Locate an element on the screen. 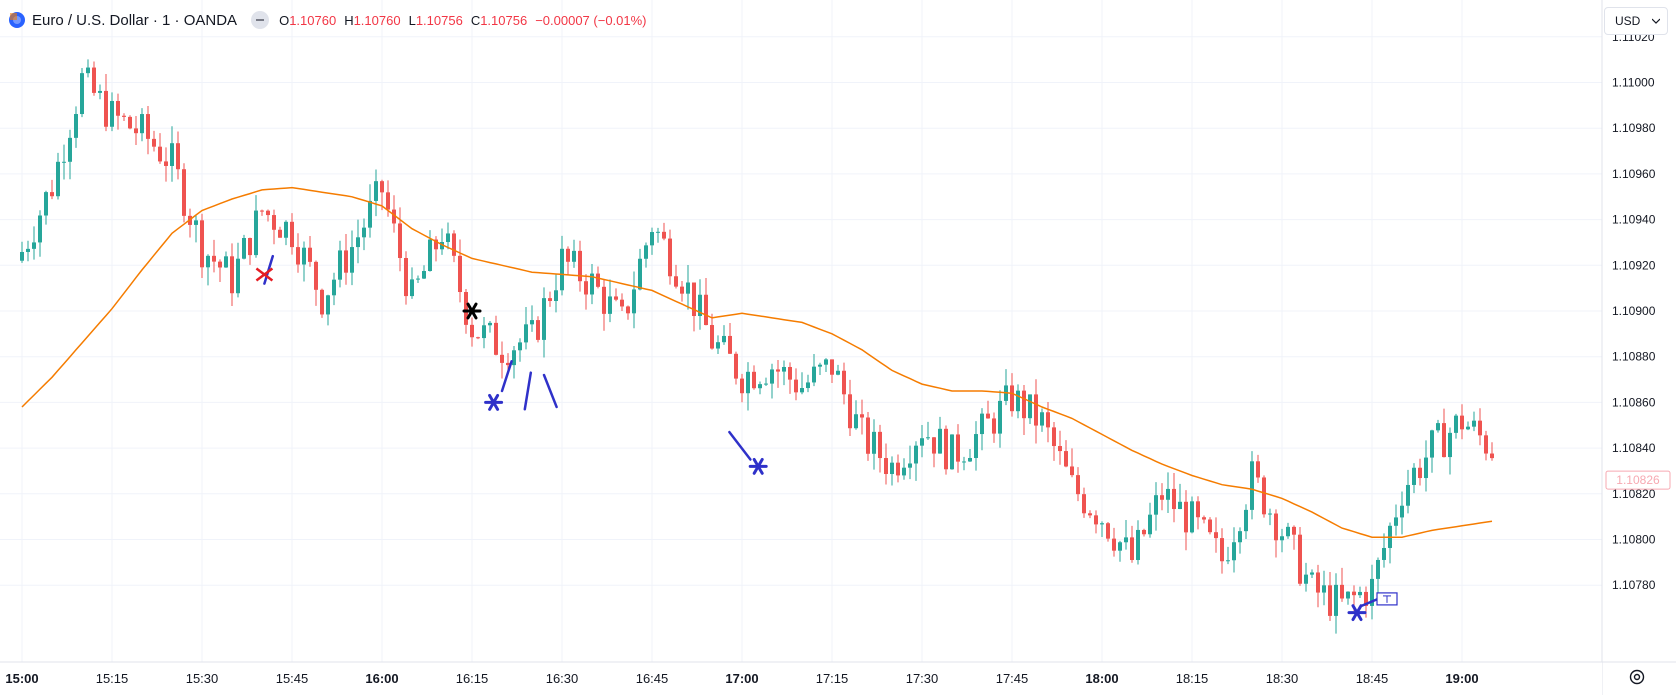  symbol-title: Euro / U.S. Dollar · 1 · OANDA is located at coordinates (135, 20).